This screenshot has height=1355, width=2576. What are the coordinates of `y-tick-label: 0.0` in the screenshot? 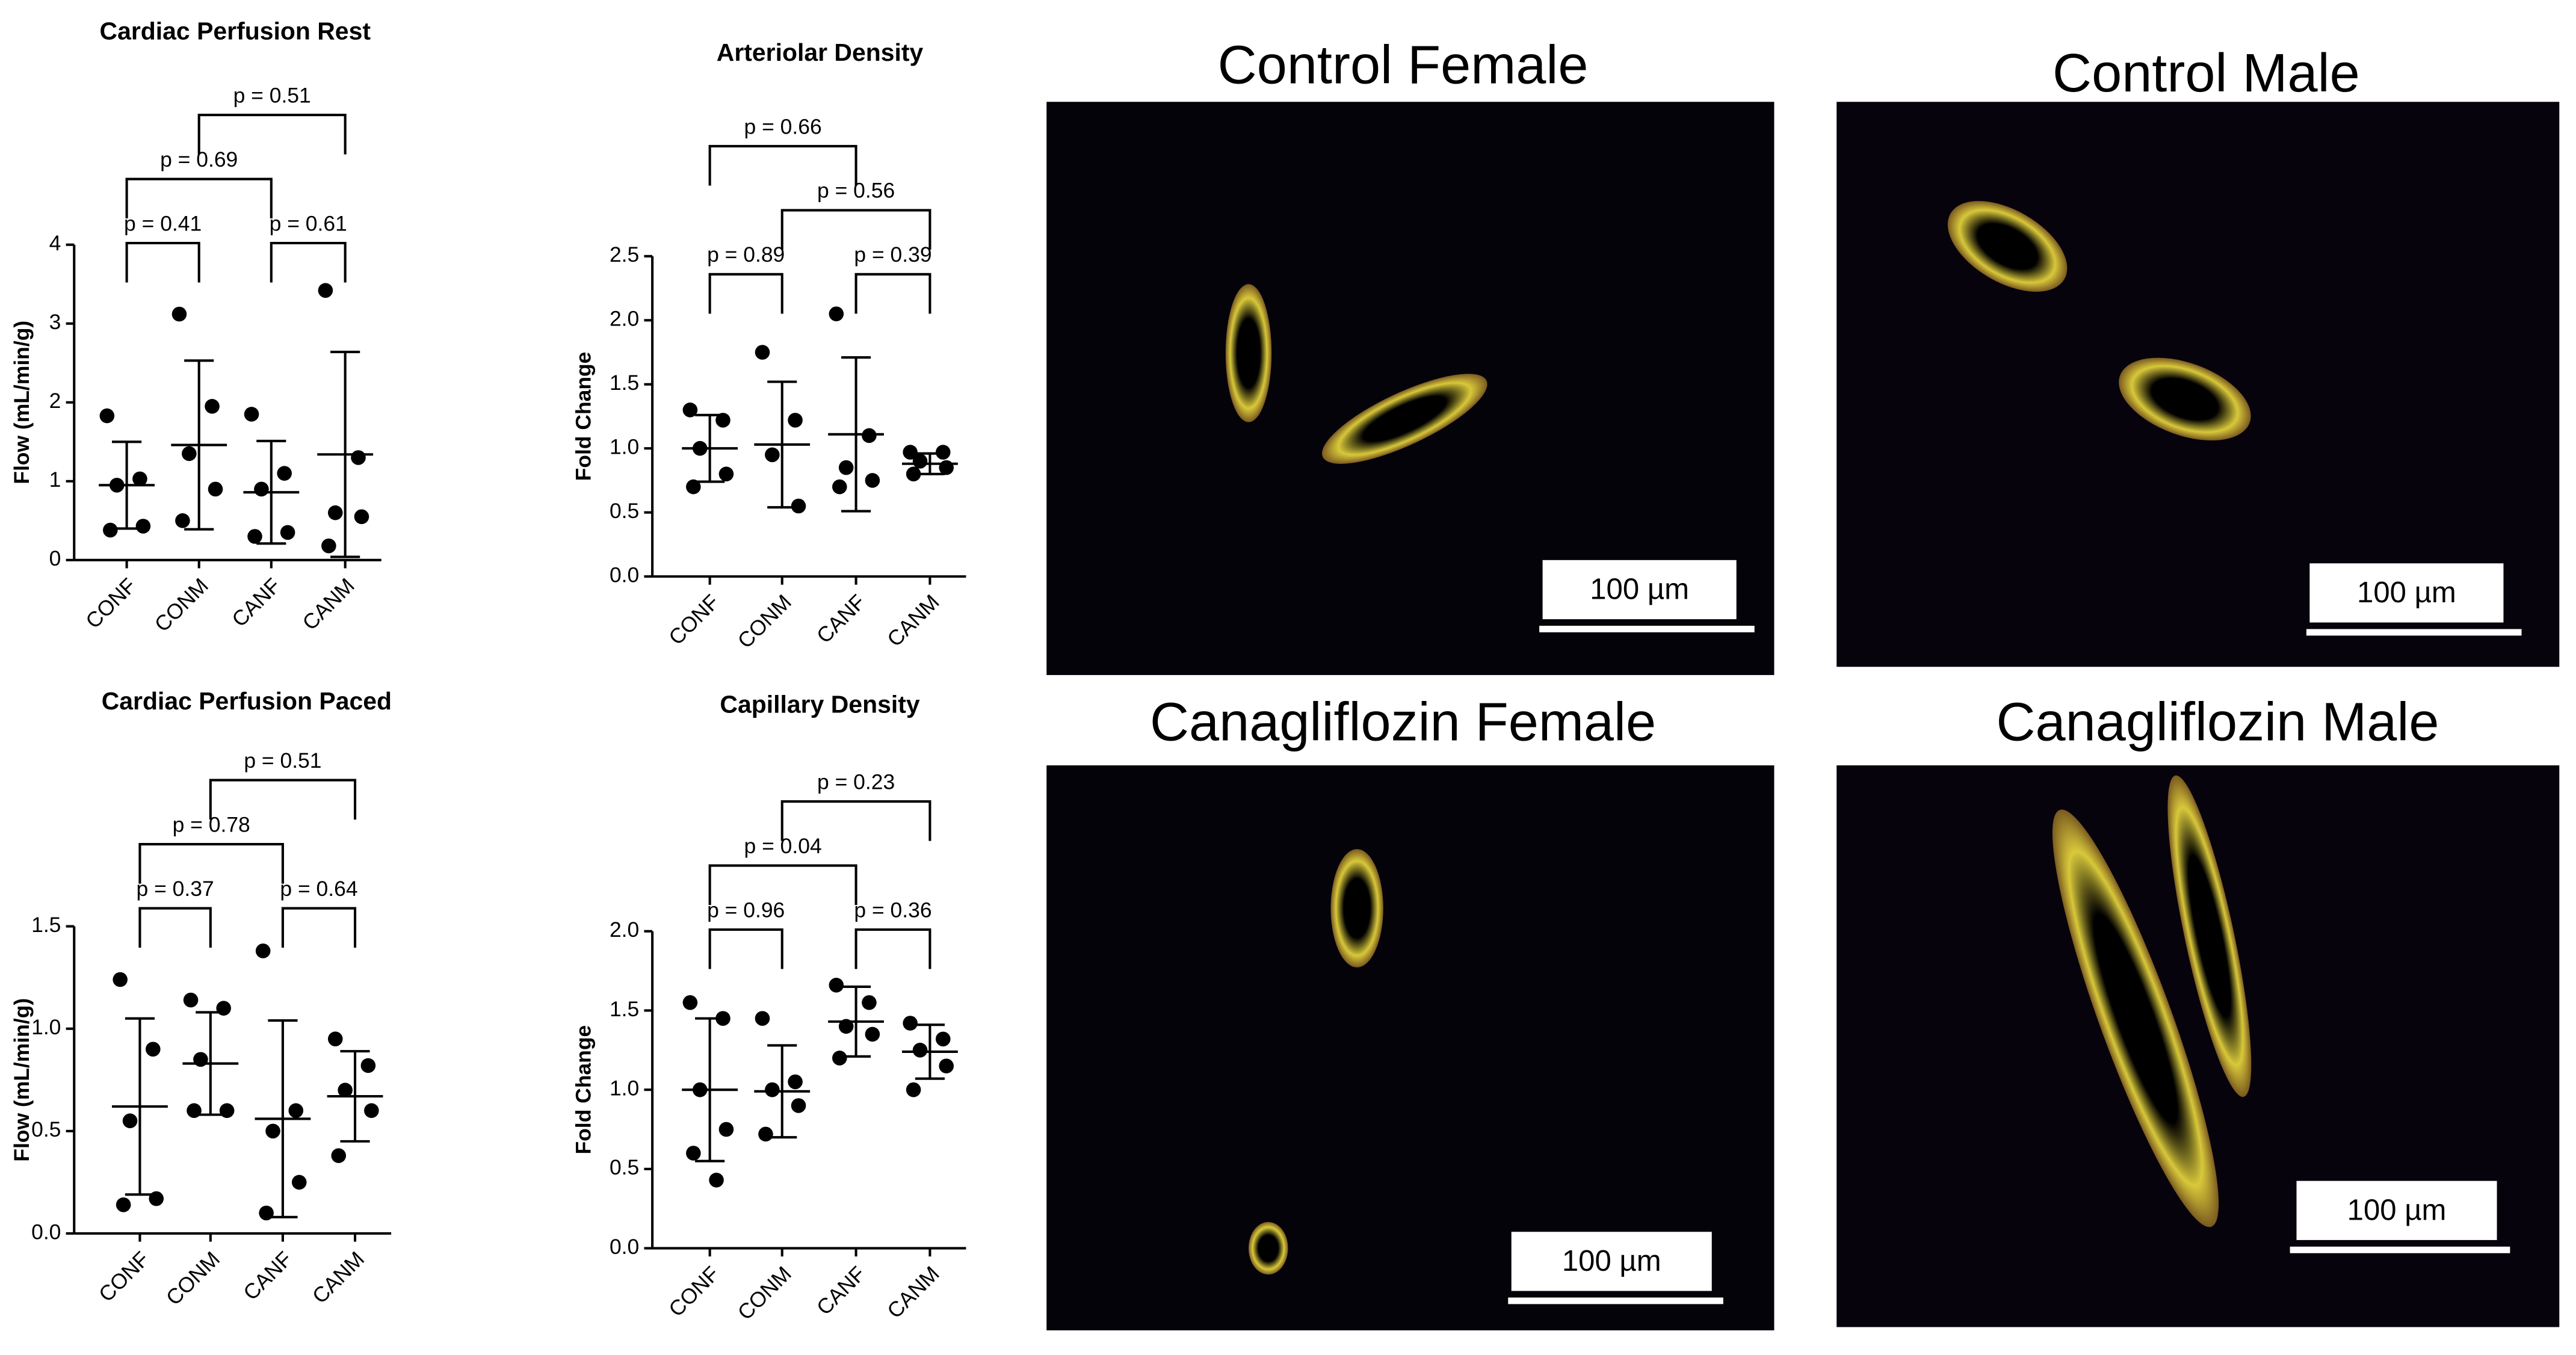 It's located at (46, 1232).